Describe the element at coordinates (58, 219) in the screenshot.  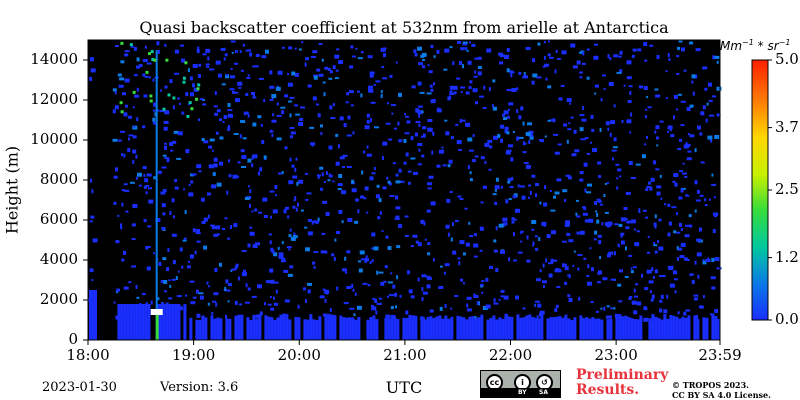
I see `y-tick-label: 6000` at that location.